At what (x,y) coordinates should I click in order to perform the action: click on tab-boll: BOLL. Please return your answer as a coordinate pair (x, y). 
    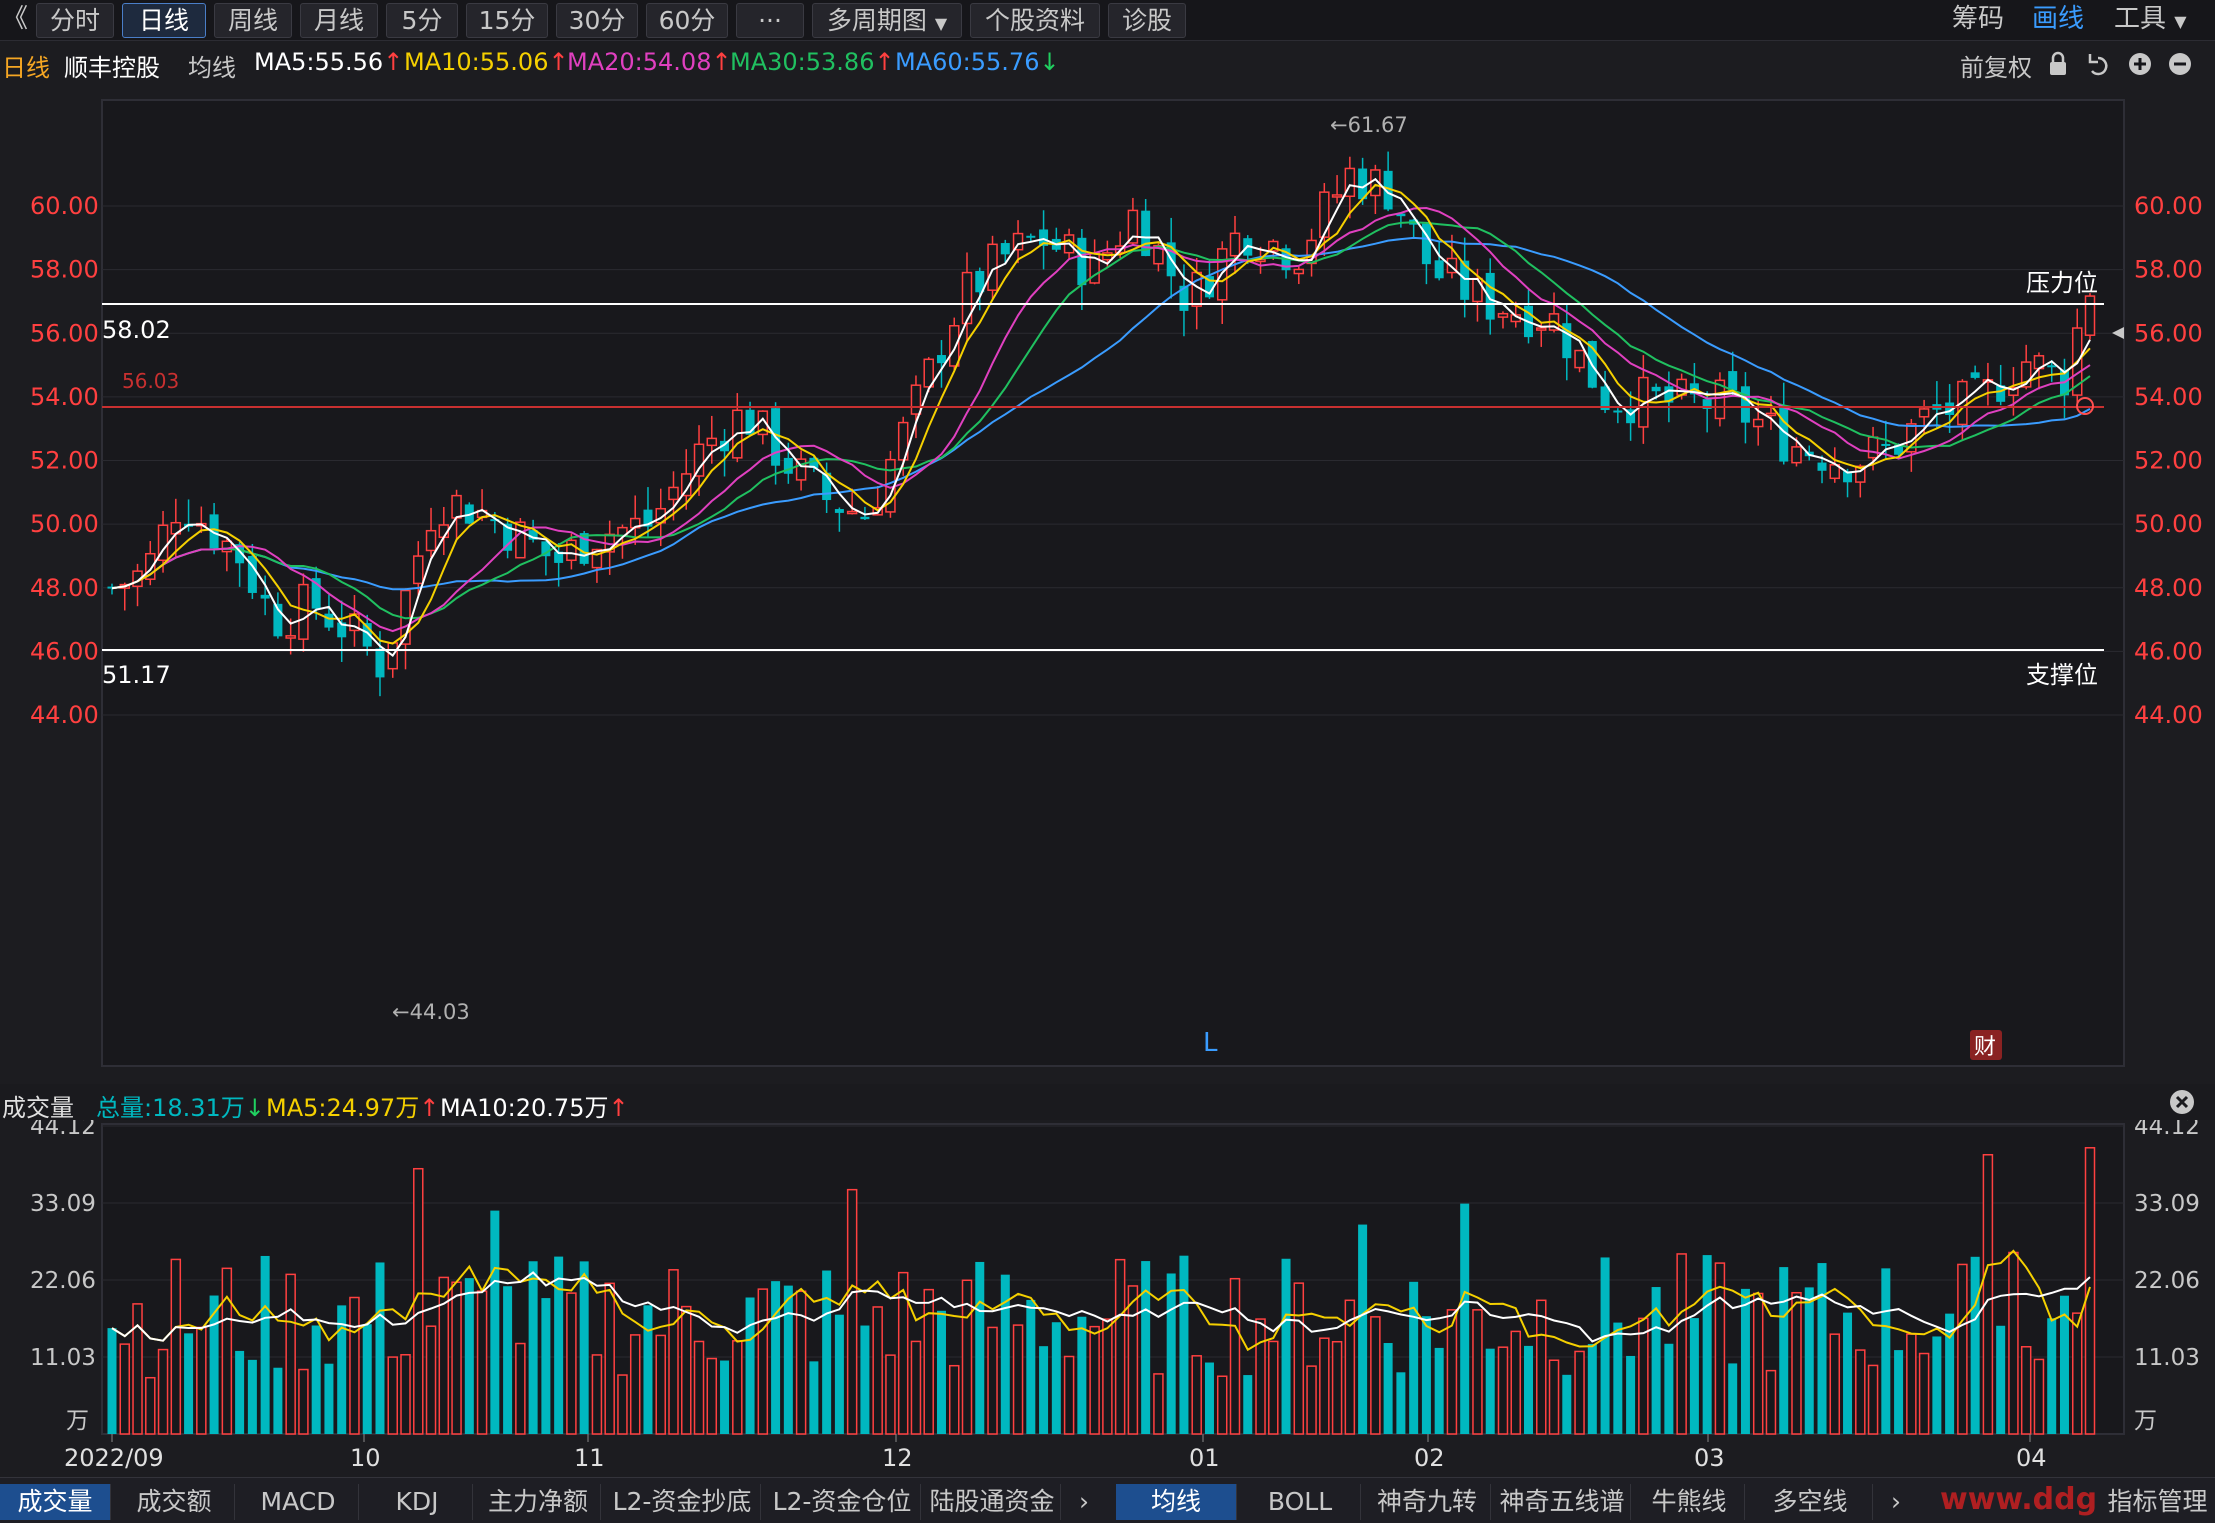
    Looking at the image, I should click on (1300, 1502).